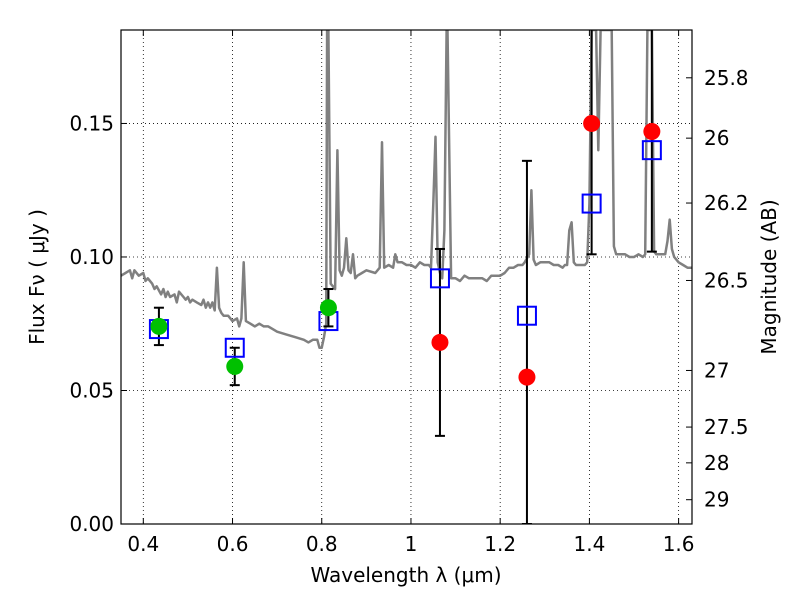 The width and height of the screenshot is (800, 600). Describe the element at coordinates (716, 463) in the screenshot. I see `right-tick-label: 28` at that location.